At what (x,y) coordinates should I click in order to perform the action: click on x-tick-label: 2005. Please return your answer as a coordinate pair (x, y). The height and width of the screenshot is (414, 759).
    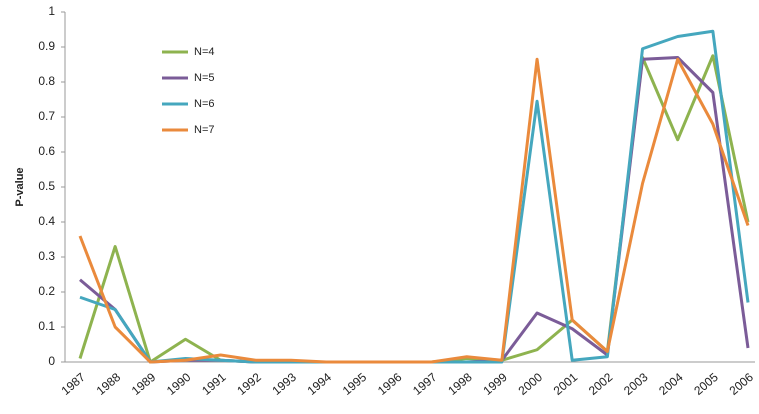
    Looking at the image, I should click on (706, 384).